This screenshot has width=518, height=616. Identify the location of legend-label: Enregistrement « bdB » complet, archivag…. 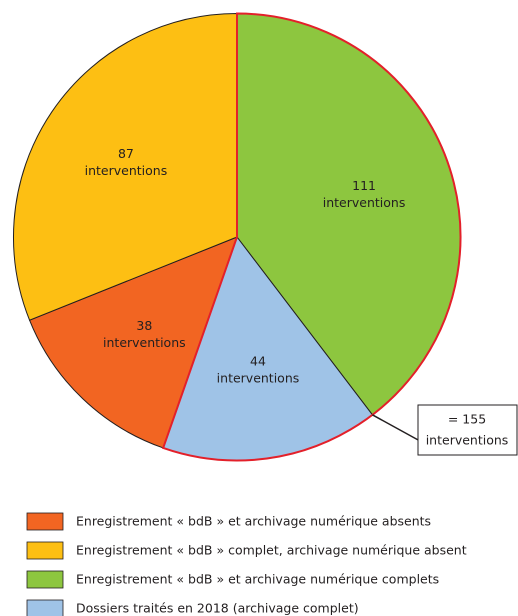
(271, 550).